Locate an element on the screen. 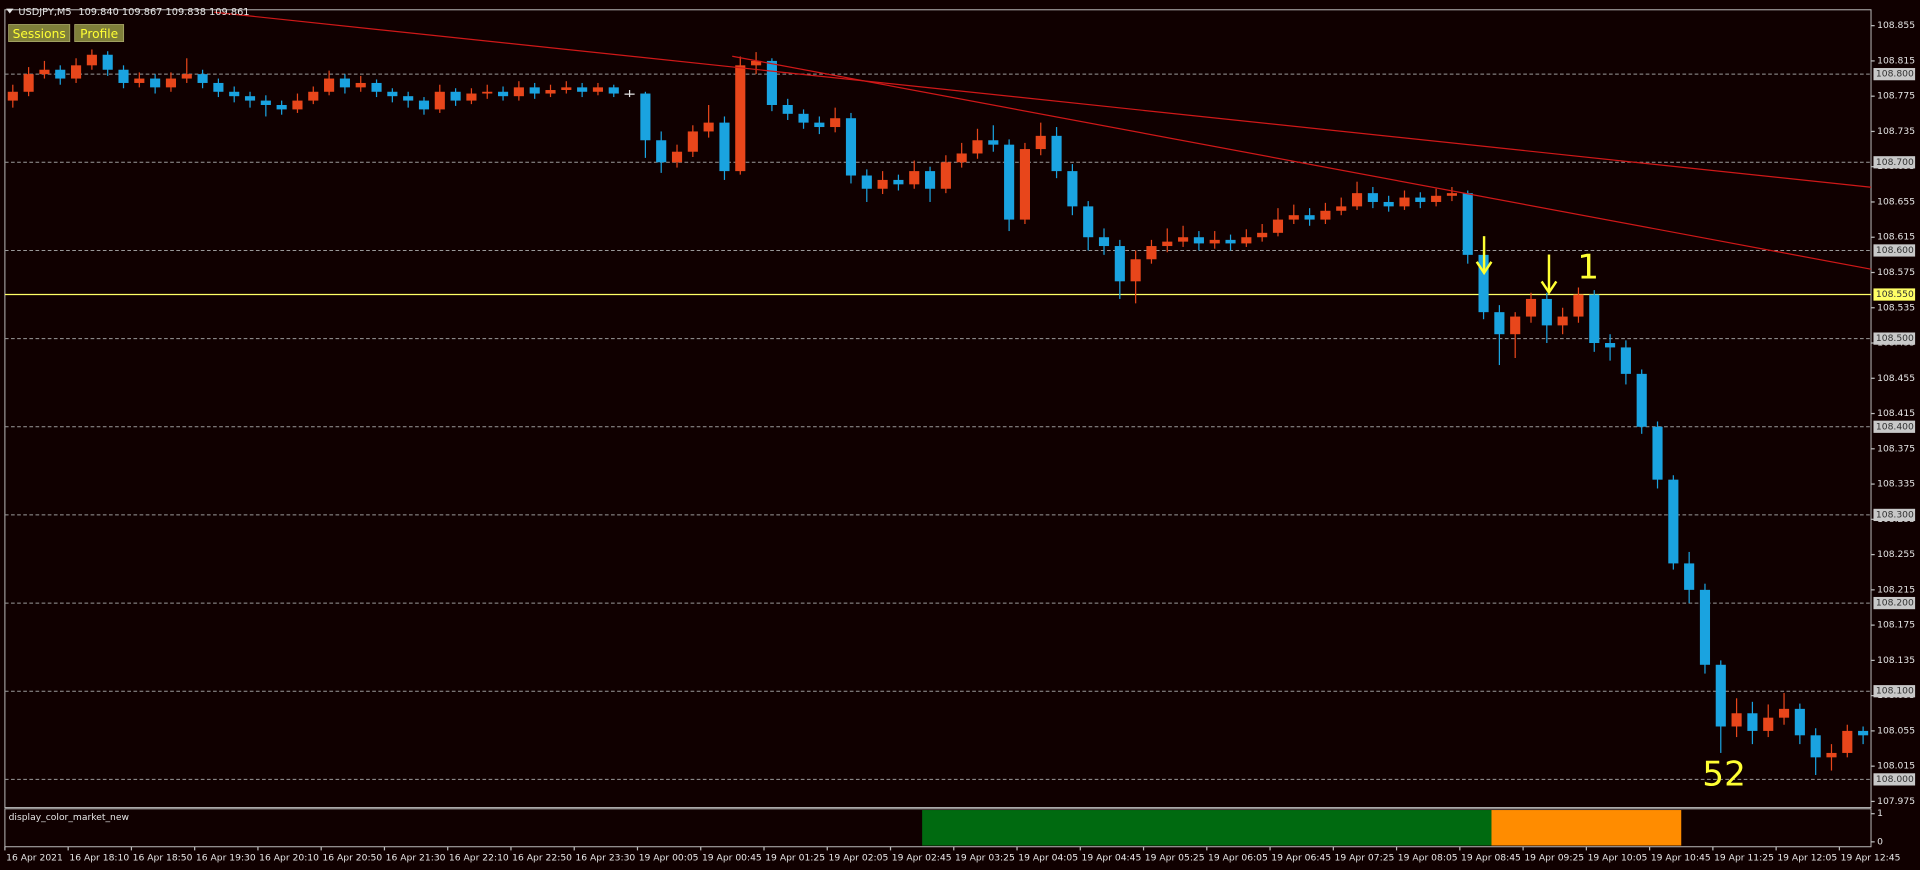 The width and height of the screenshot is (1920, 870). x-tick-label: 19 Apr 09:25 is located at coordinates (1554, 857).